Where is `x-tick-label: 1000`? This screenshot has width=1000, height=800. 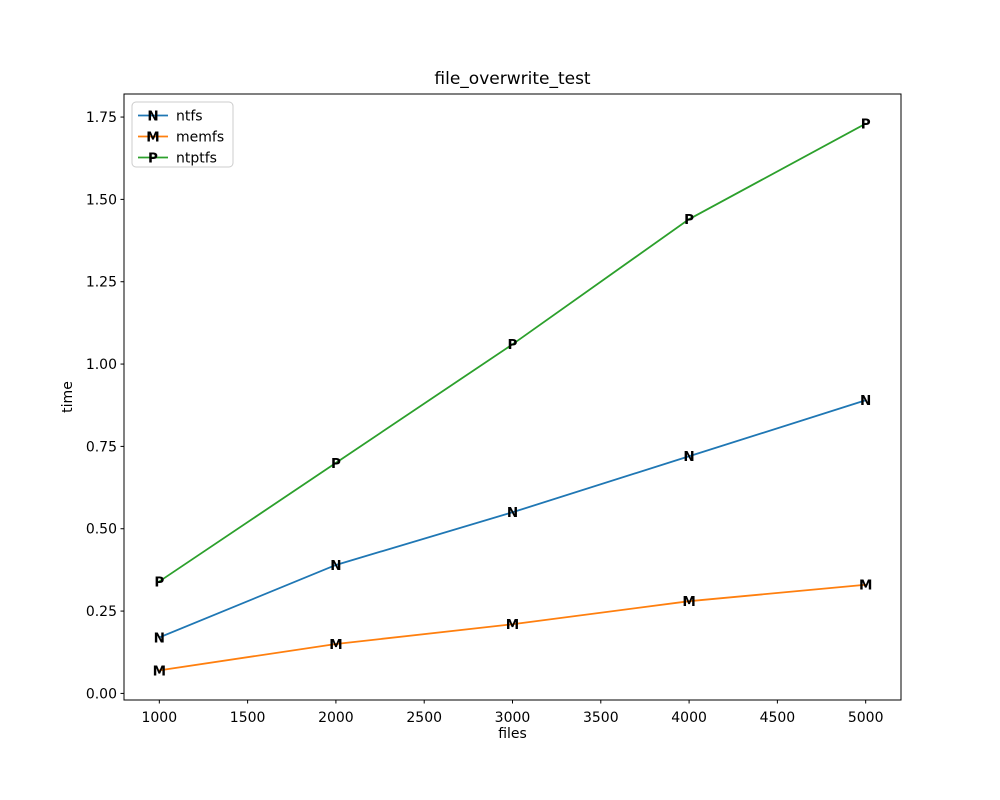
x-tick-label: 1000 is located at coordinates (159, 718).